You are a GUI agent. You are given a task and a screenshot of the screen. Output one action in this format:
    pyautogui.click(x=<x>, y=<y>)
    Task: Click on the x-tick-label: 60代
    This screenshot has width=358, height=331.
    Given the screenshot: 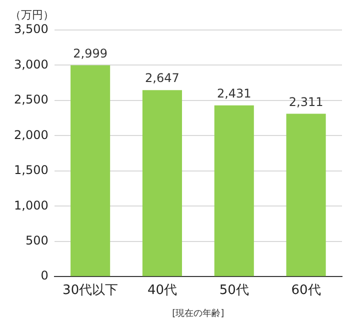 What is the action you would take?
    pyautogui.click(x=306, y=290)
    